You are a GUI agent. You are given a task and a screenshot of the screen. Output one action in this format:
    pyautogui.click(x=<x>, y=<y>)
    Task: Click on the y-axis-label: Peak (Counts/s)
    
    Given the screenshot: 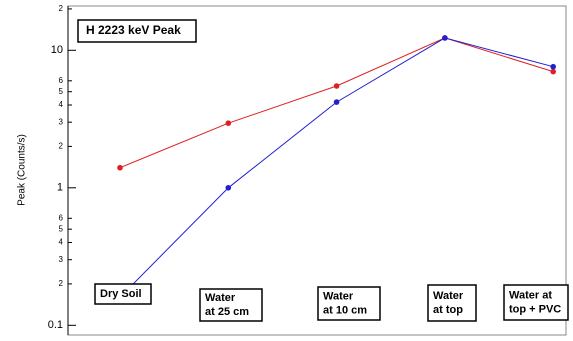 What is the action you would take?
    pyautogui.click(x=22, y=170)
    